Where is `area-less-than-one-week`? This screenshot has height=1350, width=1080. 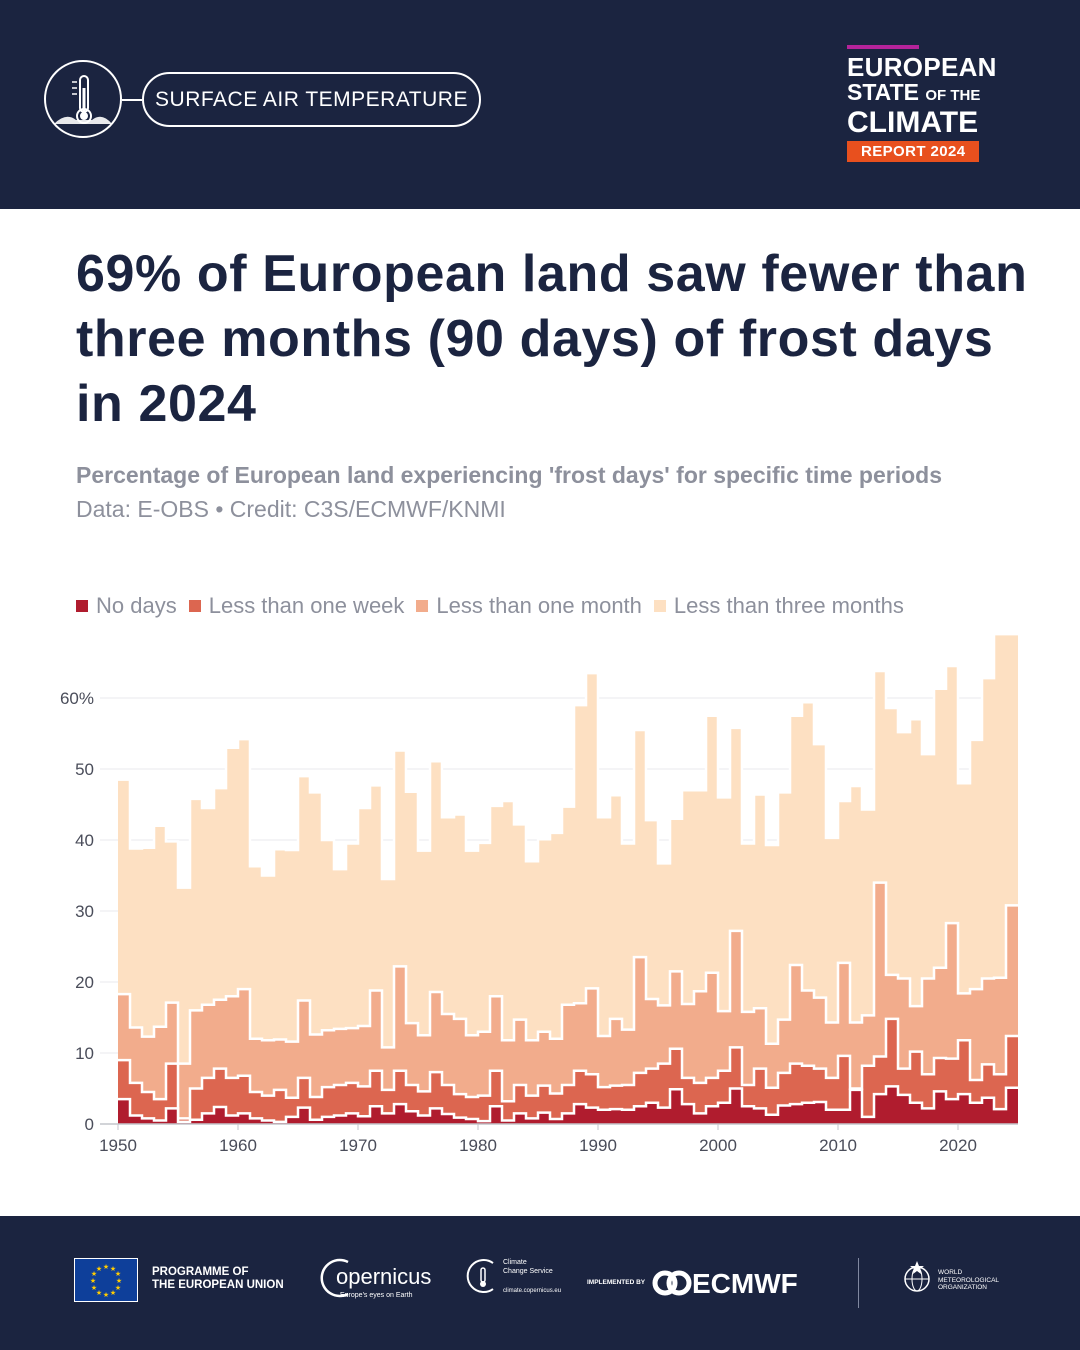 area-less-than-one-week is located at coordinates (568, 1071).